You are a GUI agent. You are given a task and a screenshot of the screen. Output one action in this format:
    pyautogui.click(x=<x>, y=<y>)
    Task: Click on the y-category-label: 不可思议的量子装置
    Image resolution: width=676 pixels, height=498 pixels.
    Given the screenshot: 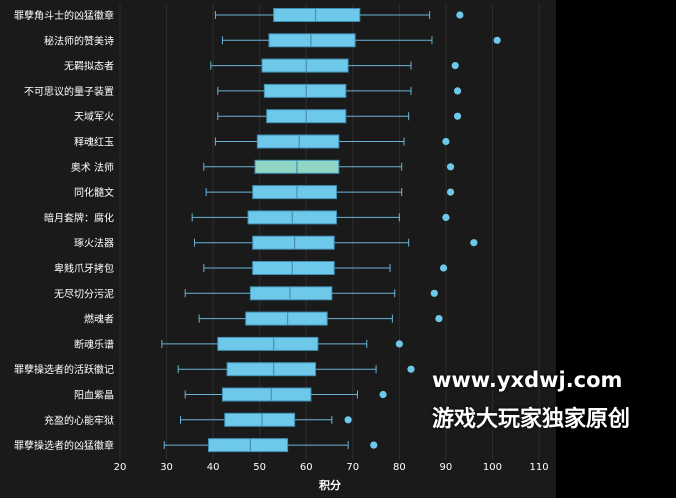 What is the action you would take?
    pyautogui.click(x=69, y=91)
    